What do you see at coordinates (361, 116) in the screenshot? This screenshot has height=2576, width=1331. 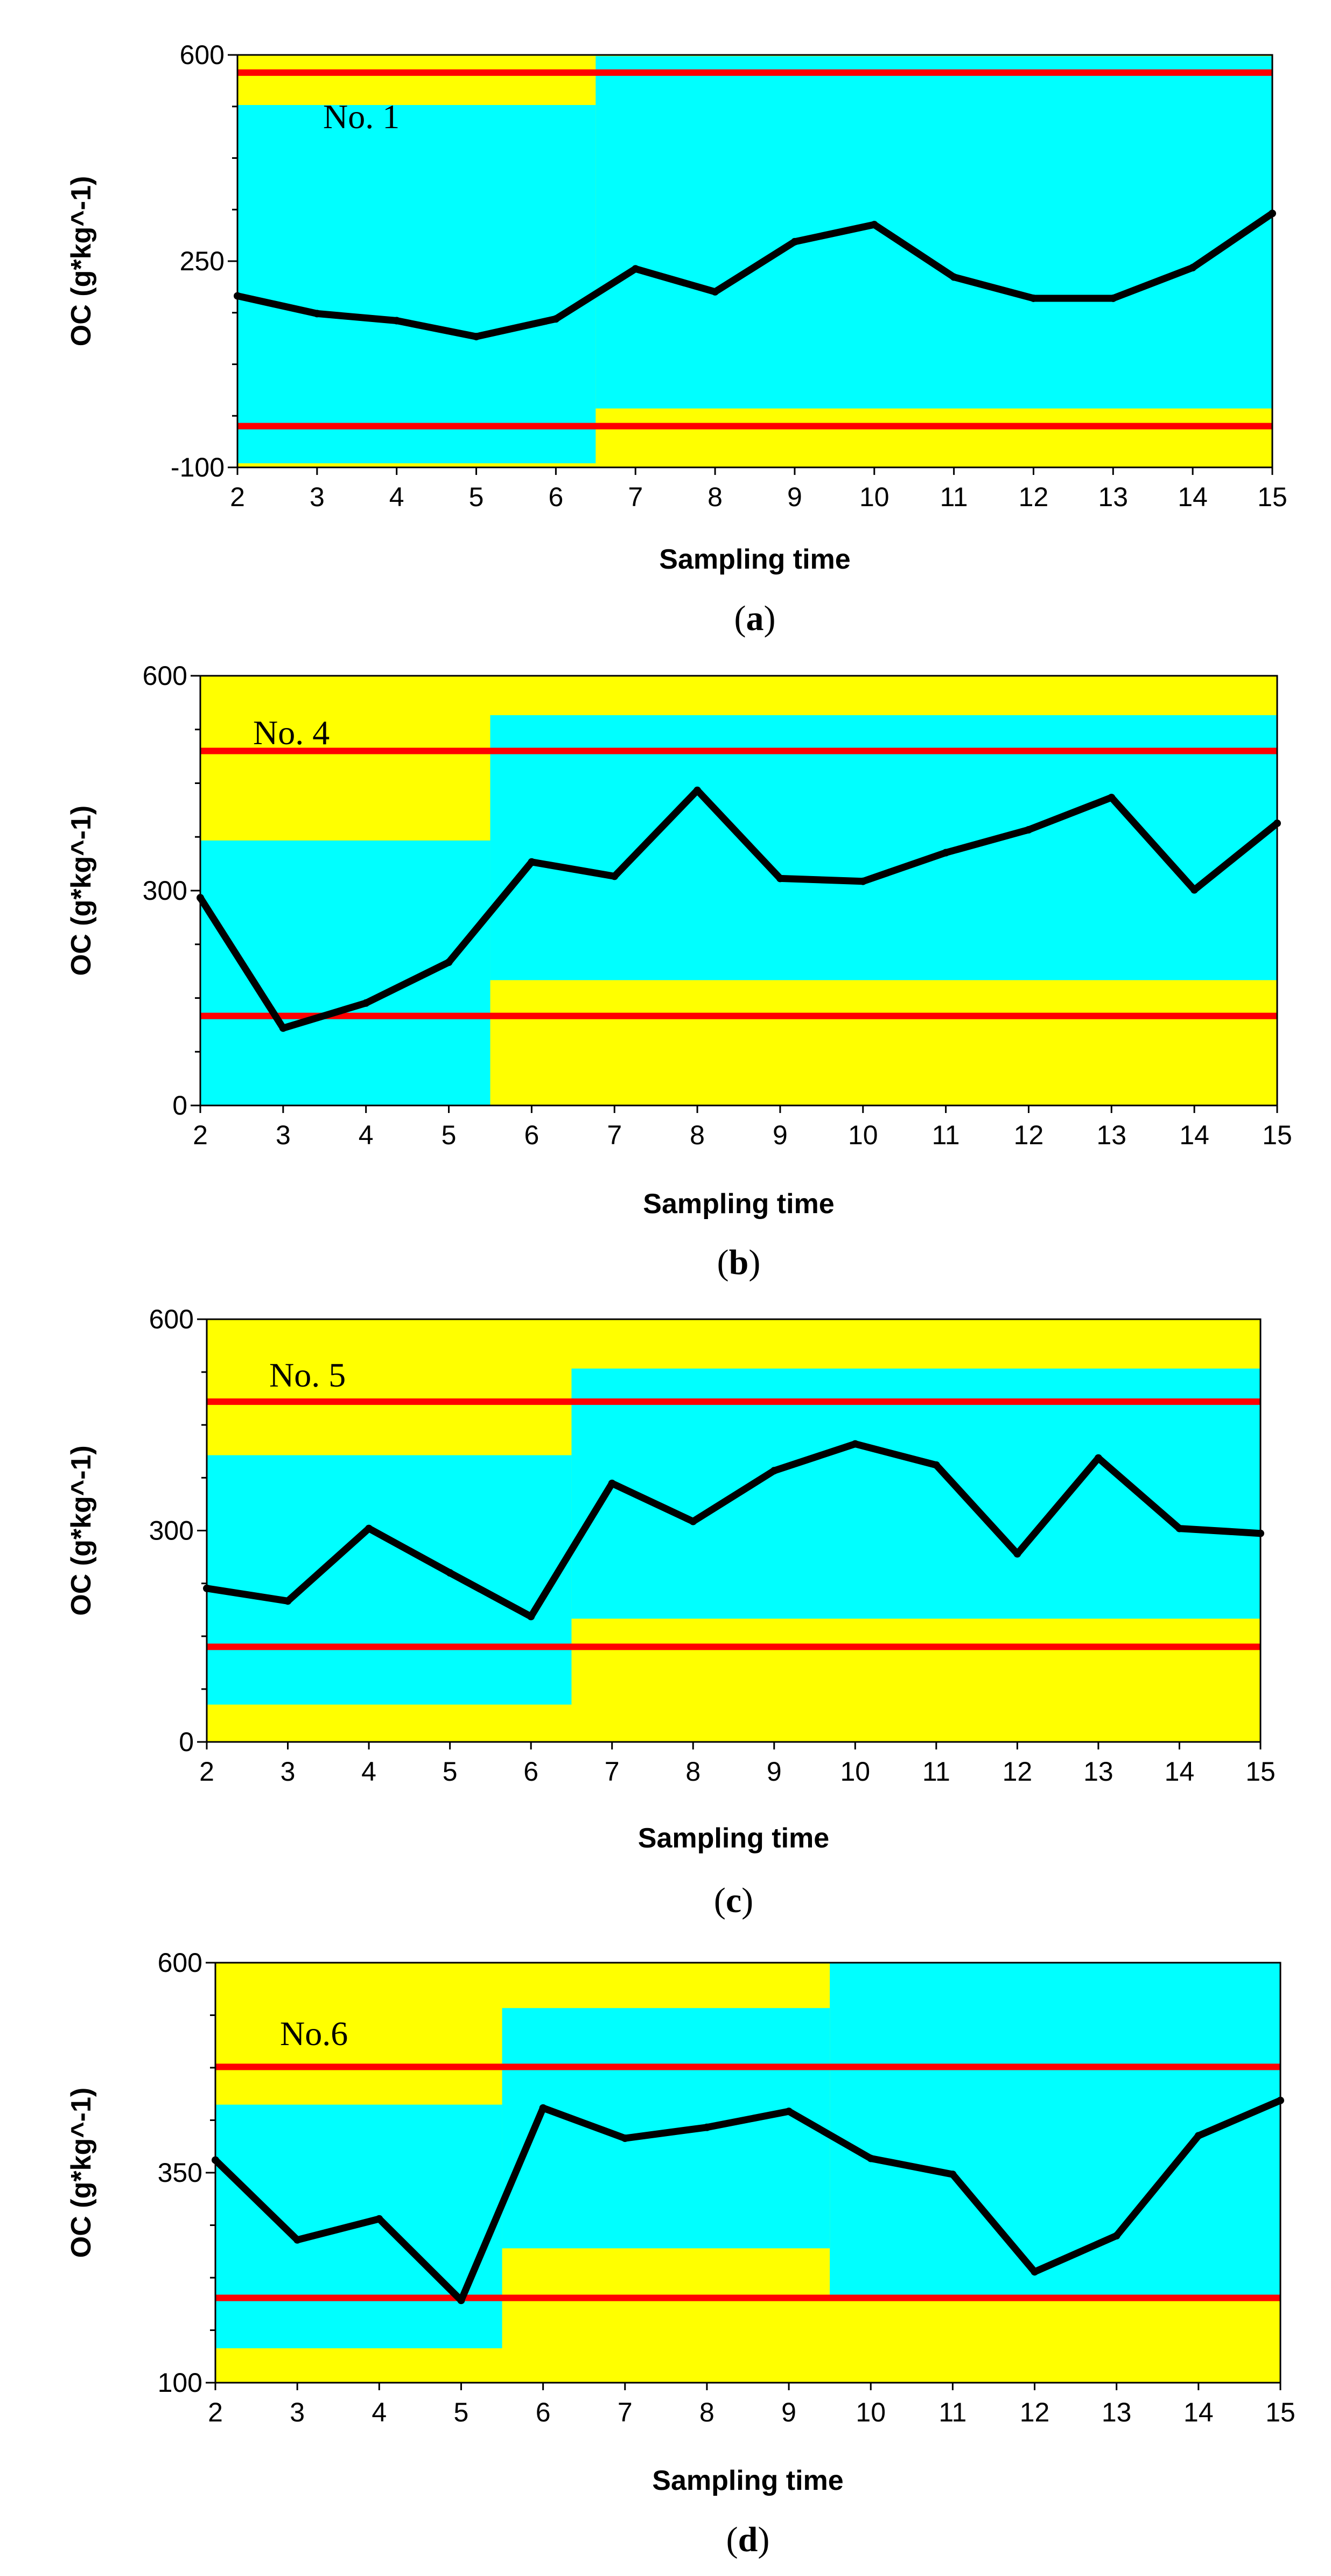 I see `panel-annotation: No. 1` at bounding box center [361, 116].